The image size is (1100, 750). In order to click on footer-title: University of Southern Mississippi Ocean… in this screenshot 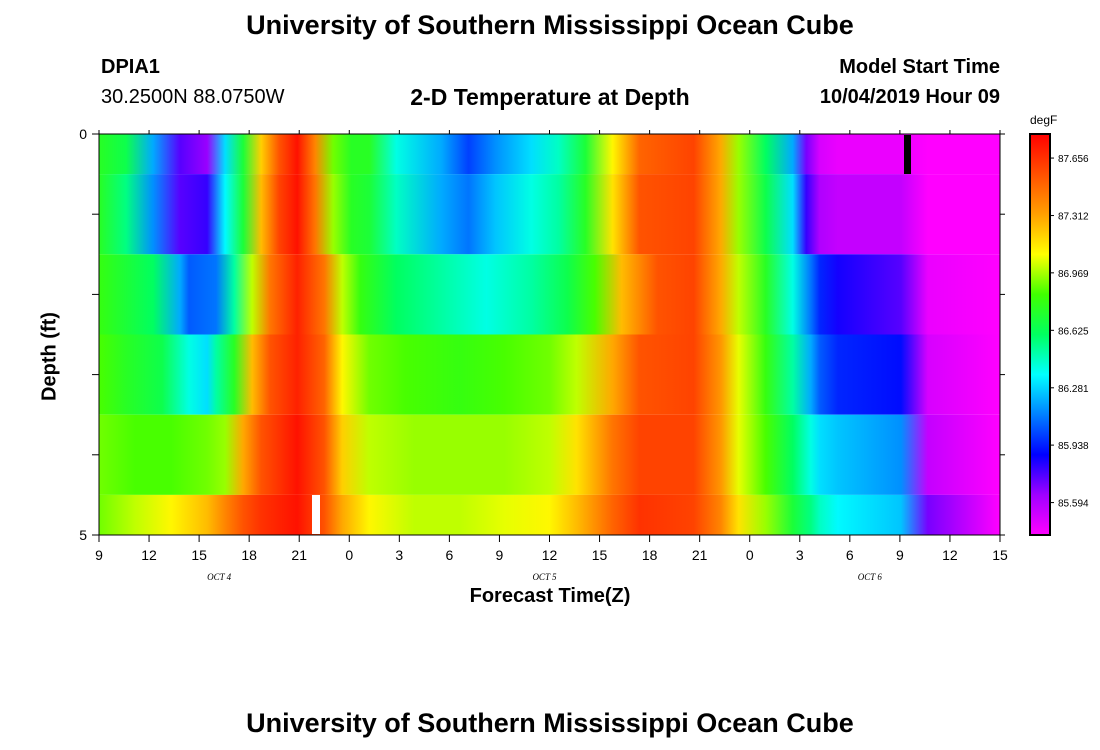, I will do `click(550, 723)`.